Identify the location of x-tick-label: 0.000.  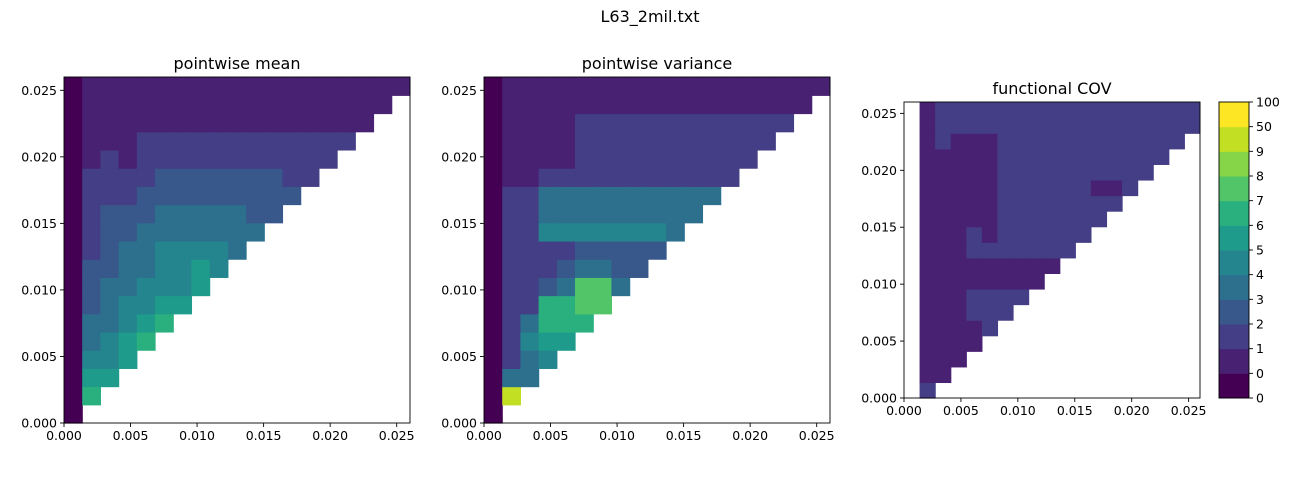
(484, 435).